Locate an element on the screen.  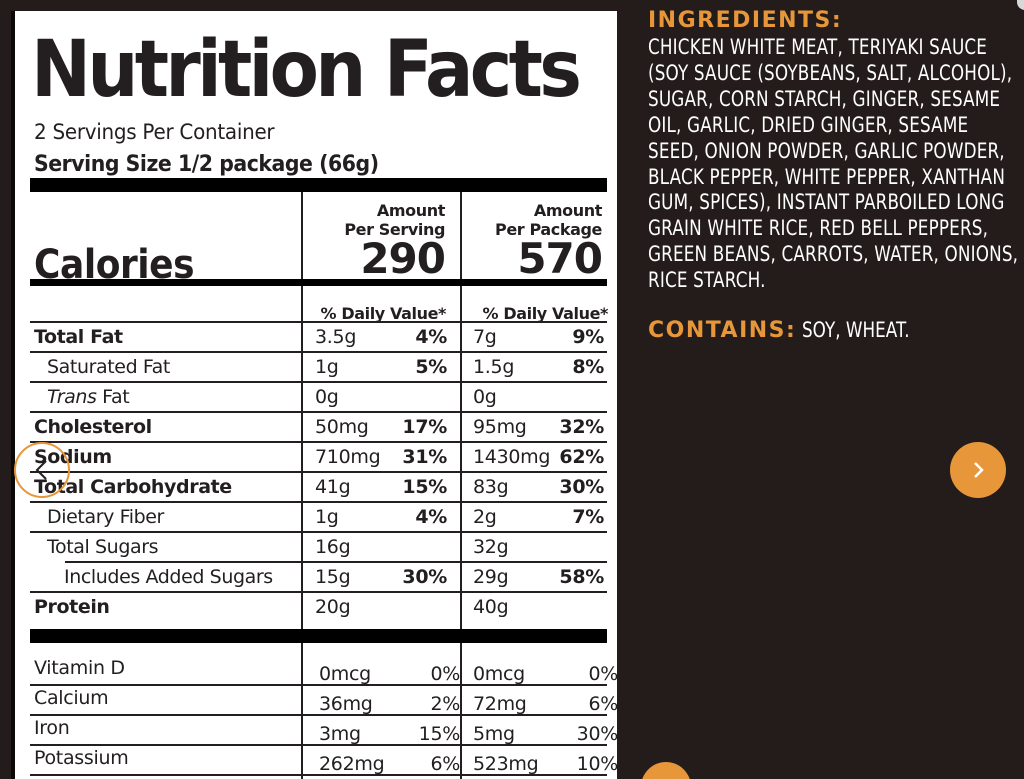
serving-amount: 36mg is located at coordinates (346, 704).